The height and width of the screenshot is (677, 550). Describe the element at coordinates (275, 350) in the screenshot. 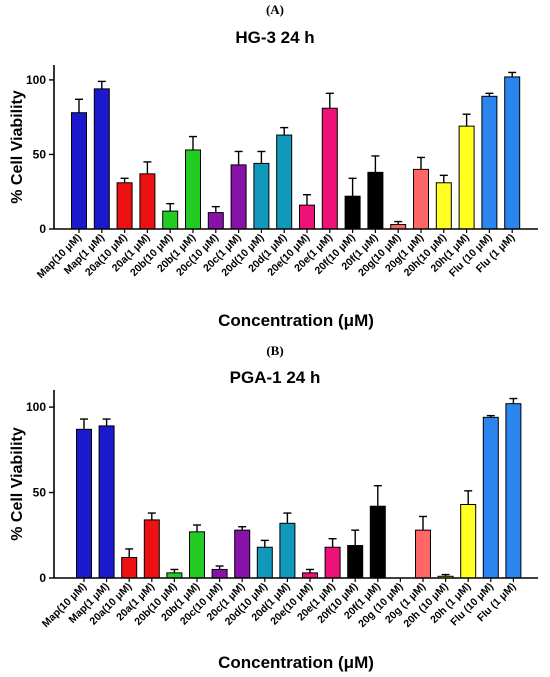

I see `panel-label: (B)` at that location.